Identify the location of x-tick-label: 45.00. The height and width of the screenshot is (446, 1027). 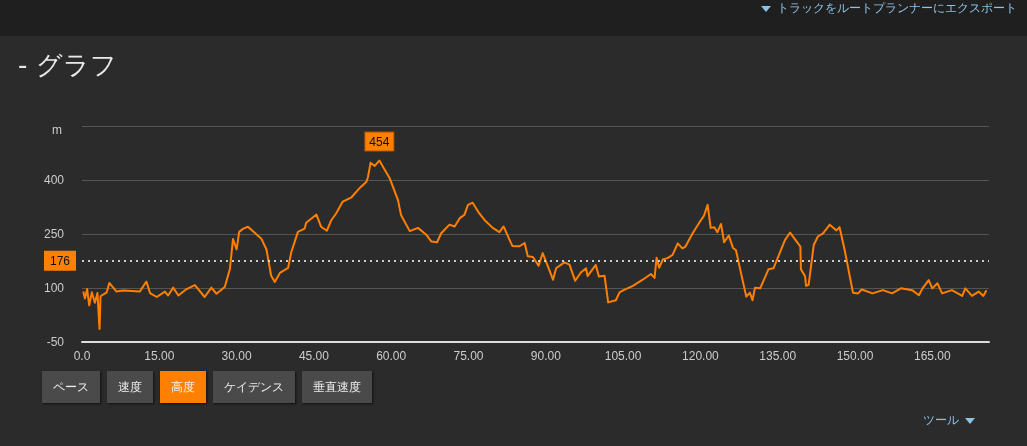
(314, 356).